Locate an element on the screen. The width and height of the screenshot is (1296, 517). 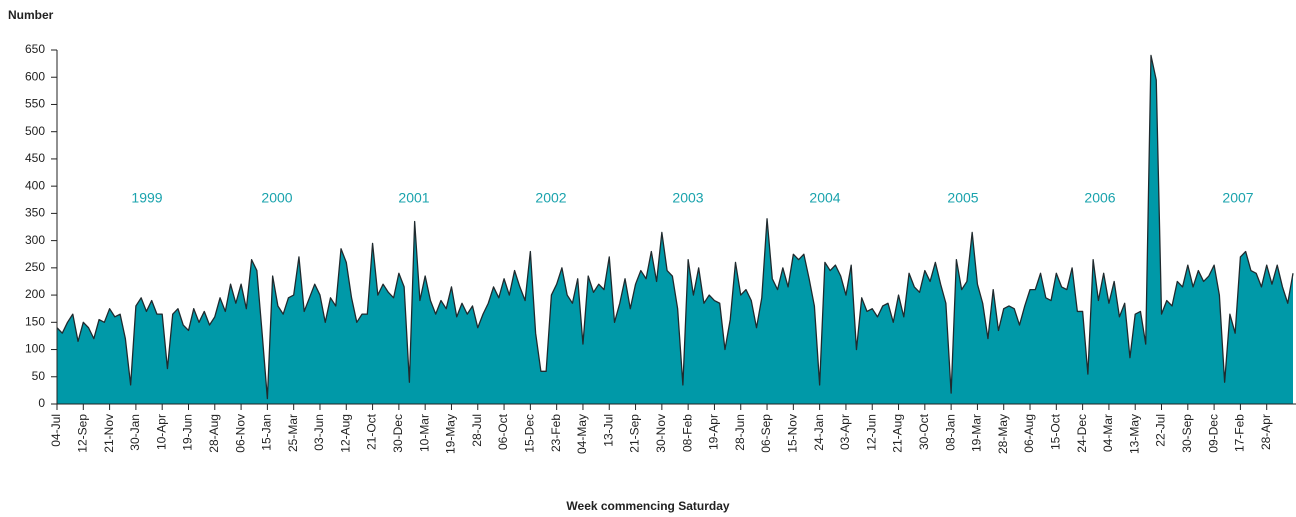
x-tick-label: 06-Aug is located at coordinates (1029, 433).